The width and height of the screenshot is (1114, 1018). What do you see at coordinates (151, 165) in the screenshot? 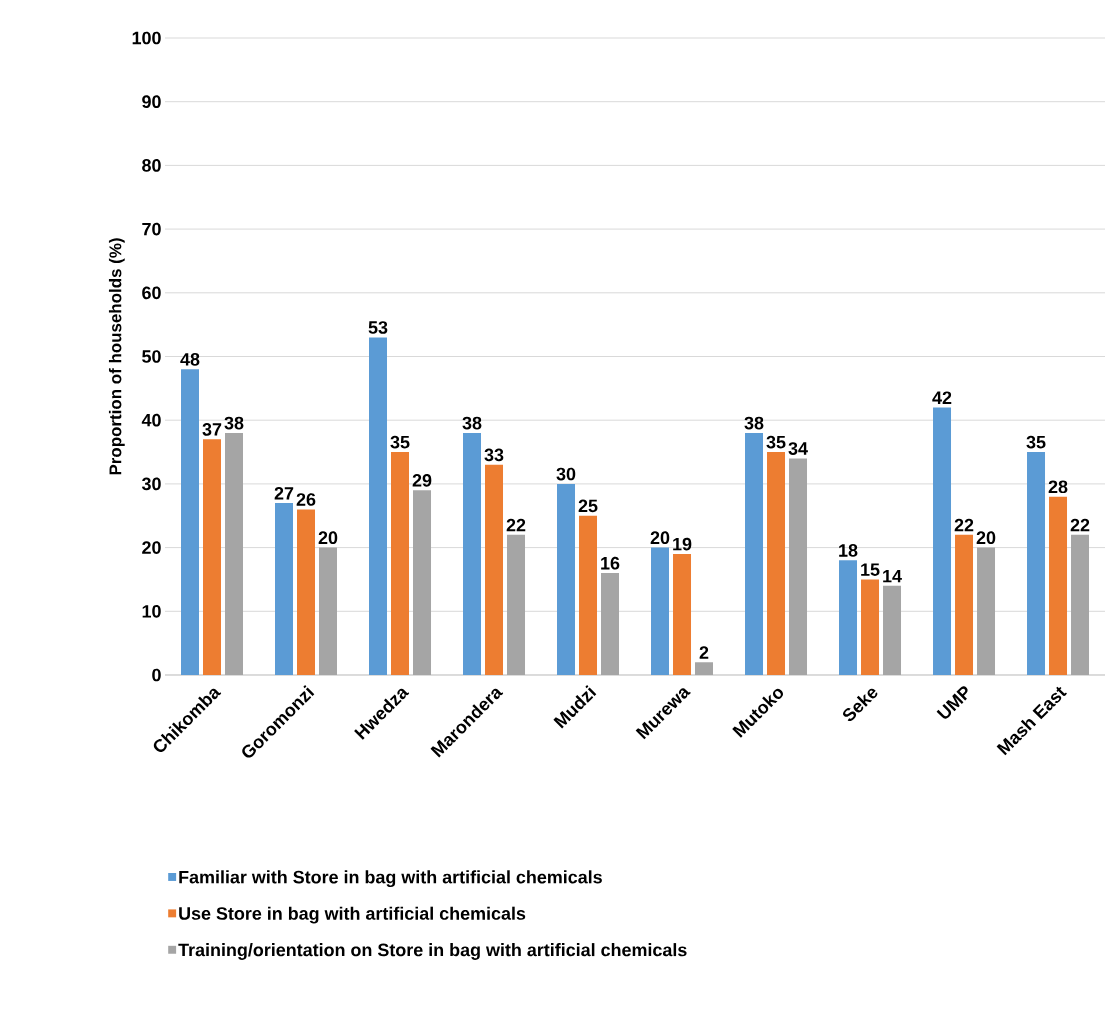
I see `y-tick-label: 80` at bounding box center [151, 165].